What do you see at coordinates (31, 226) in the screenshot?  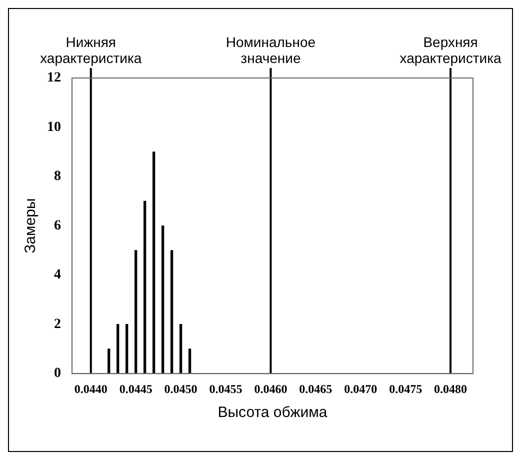 I see `y-axis-title: Замеры` at bounding box center [31, 226].